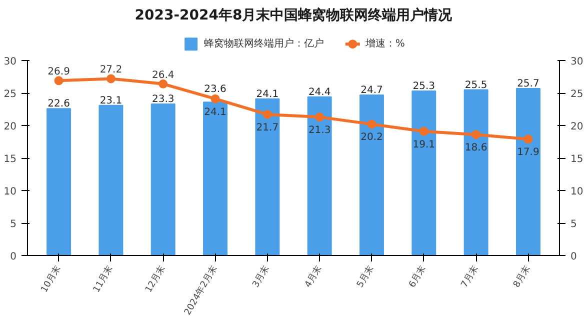 The height and width of the screenshot is (327, 586). Describe the element at coordinates (577, 127) in the screenshot. I see `y2-tick-label: 20` at that location.